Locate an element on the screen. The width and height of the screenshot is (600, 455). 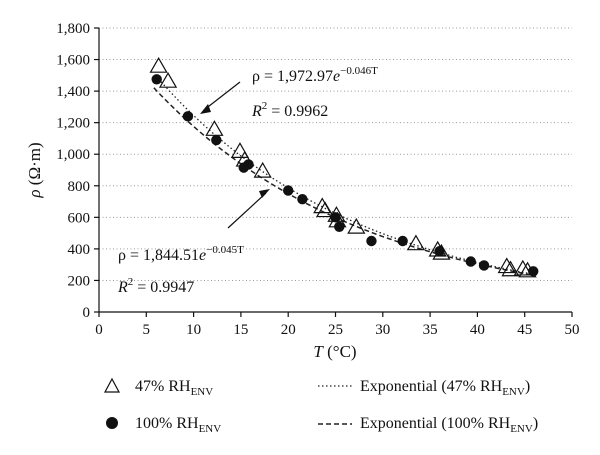
x-tick-label-30: 30 is located at coordinates (382, 330).